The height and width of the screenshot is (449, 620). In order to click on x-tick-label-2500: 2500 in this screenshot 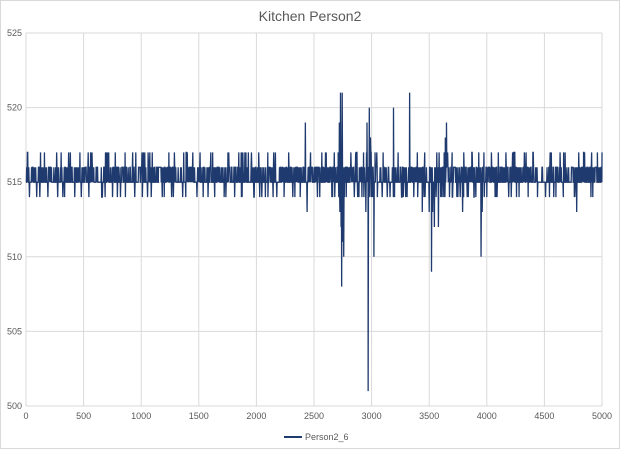, I will do `click(314, 416)`.